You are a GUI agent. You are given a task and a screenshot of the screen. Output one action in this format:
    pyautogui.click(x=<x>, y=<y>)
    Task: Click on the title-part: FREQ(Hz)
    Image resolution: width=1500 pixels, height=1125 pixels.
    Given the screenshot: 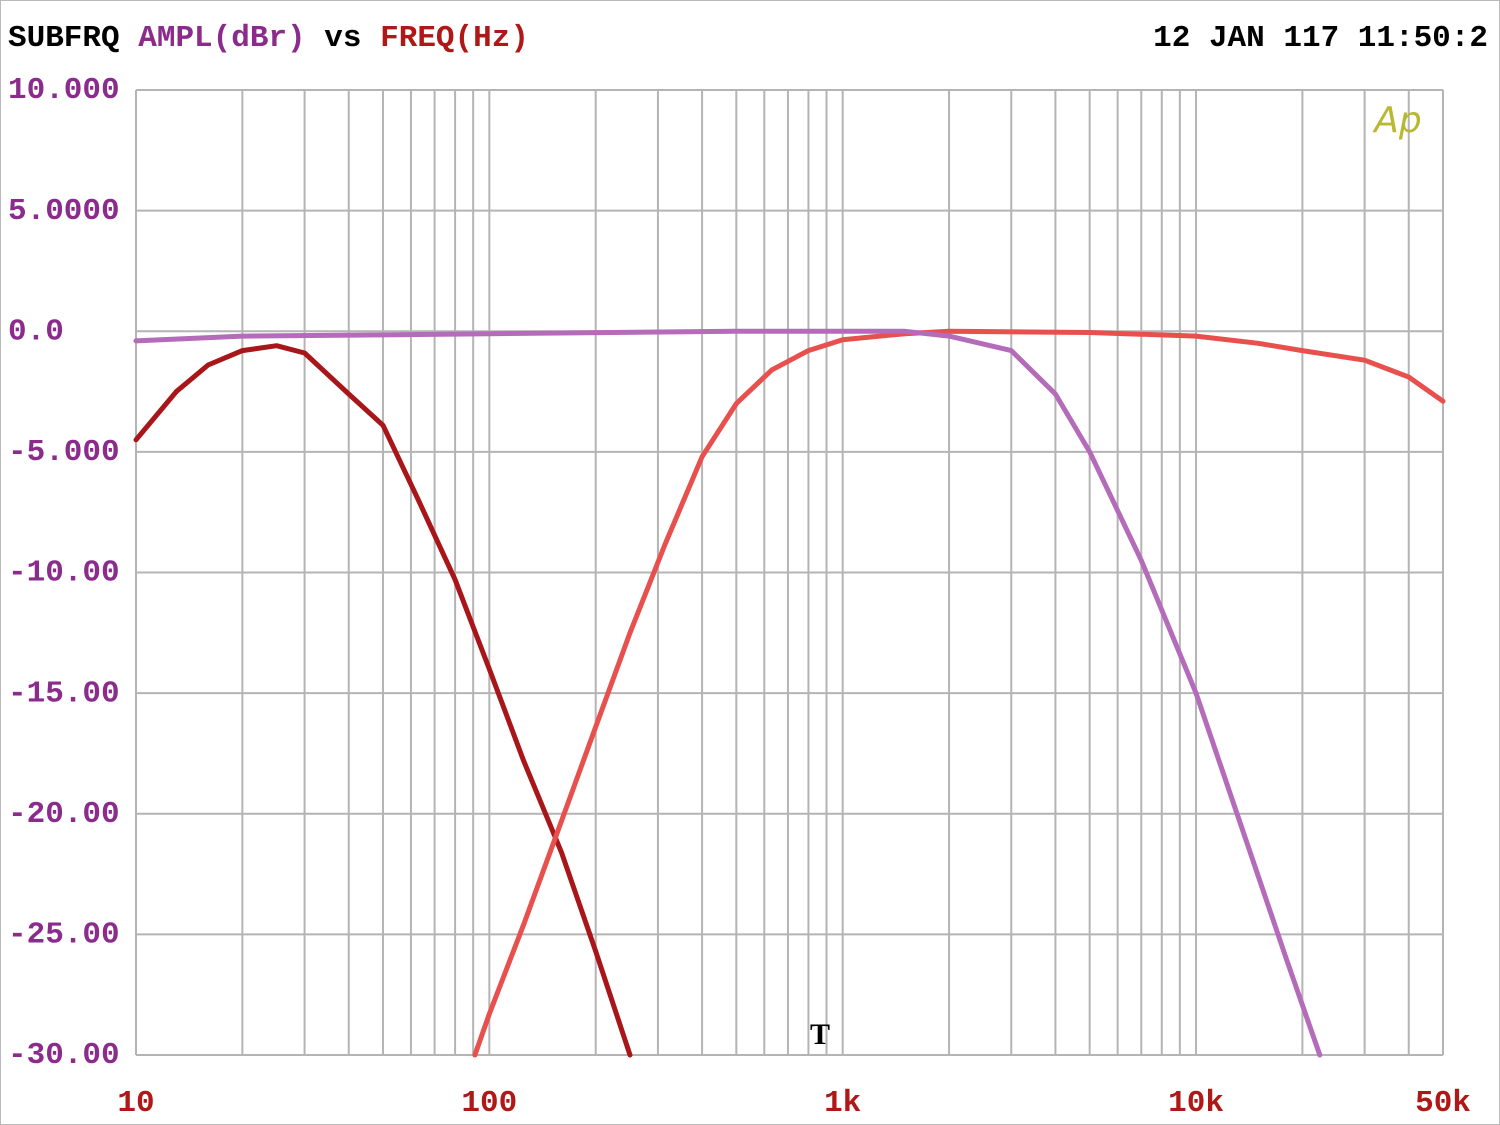 What is the action you would take?
    pyautogui.click(x=454, y=38)
    